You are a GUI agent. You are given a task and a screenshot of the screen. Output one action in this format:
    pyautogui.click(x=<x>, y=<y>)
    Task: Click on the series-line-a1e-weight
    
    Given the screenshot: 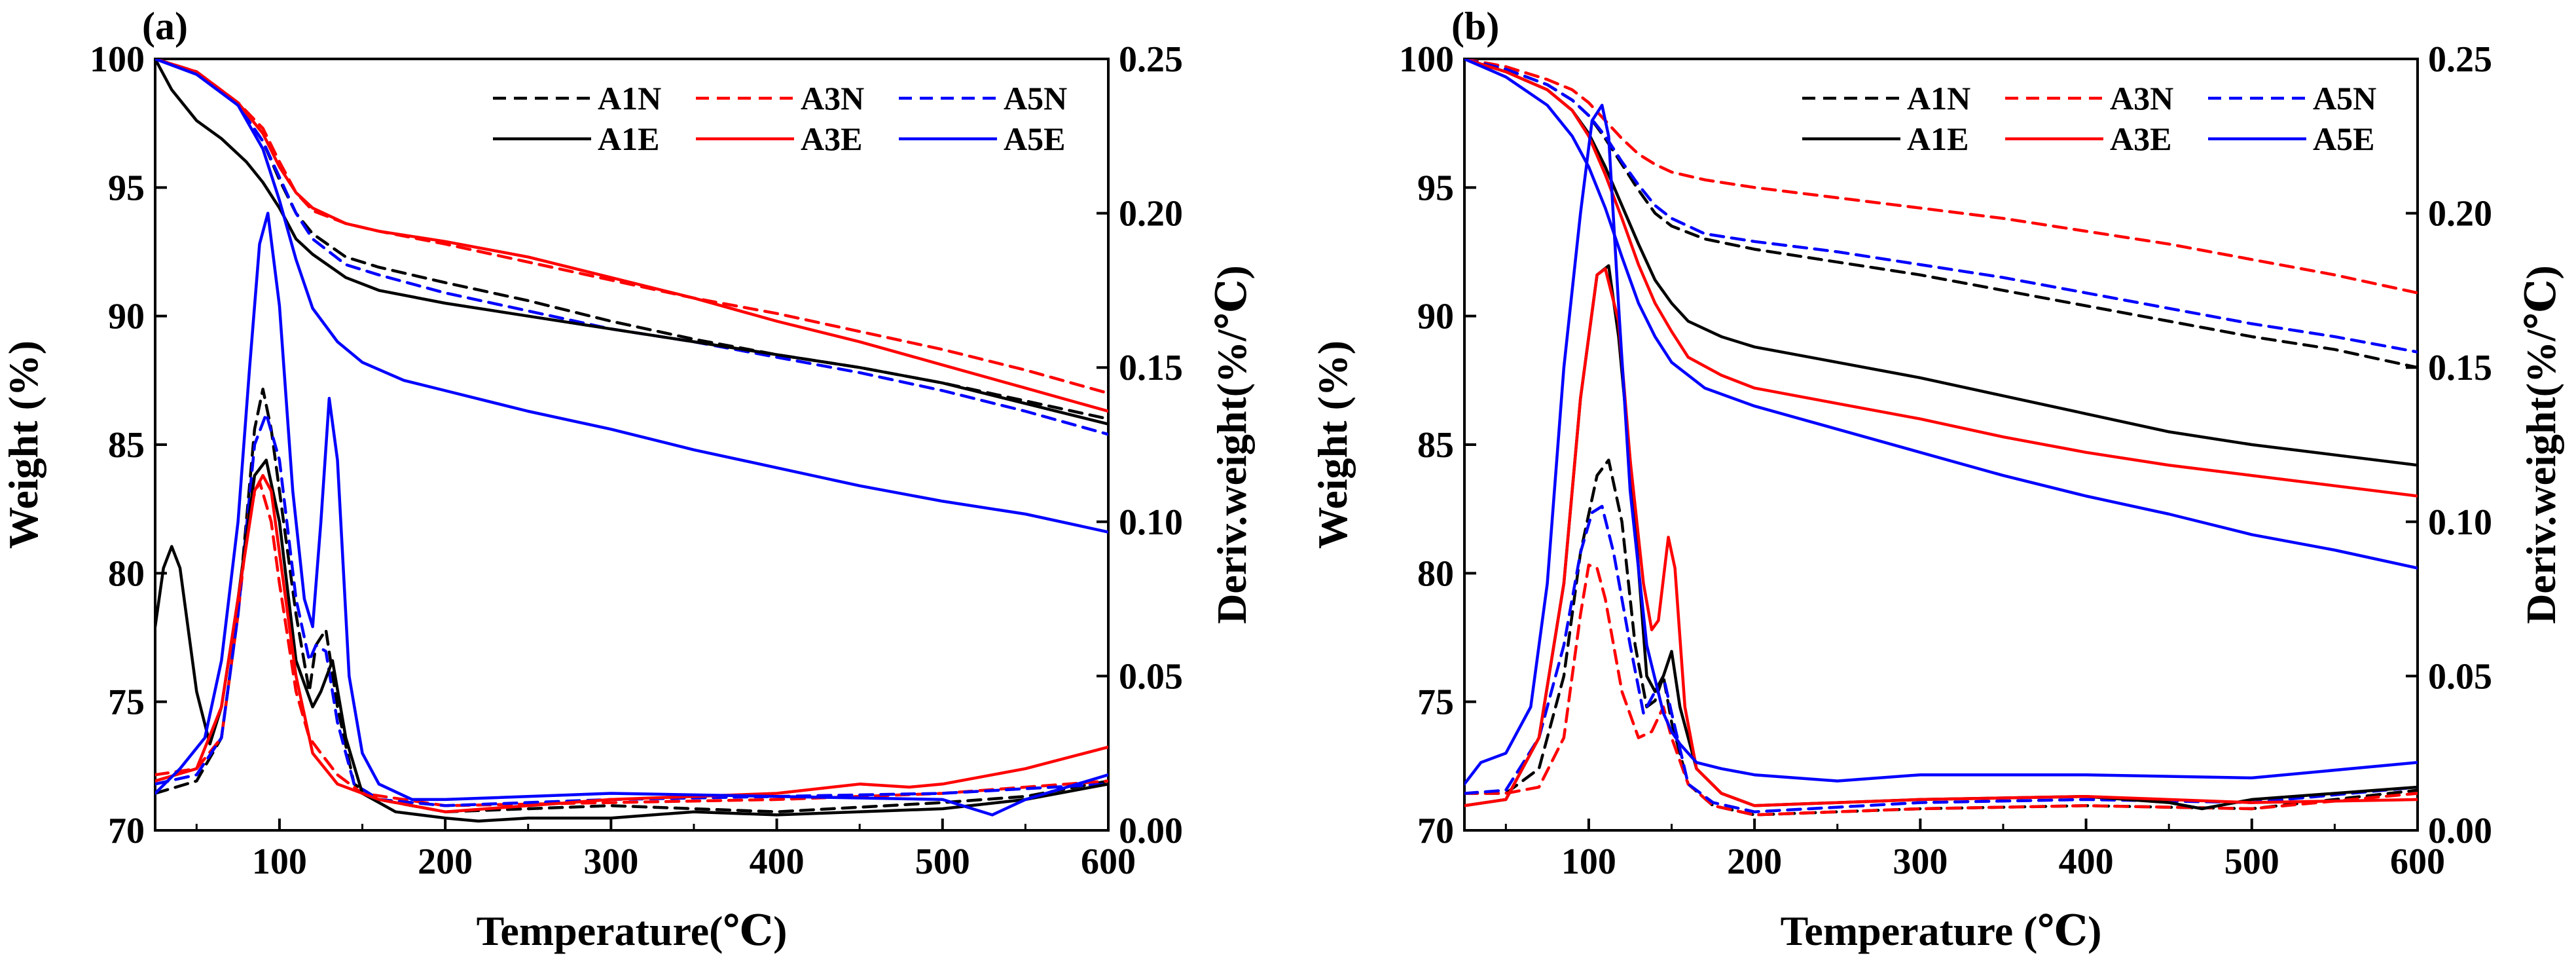 What is the action you would take?
    pyautogui.click(x=631, y=242)
    